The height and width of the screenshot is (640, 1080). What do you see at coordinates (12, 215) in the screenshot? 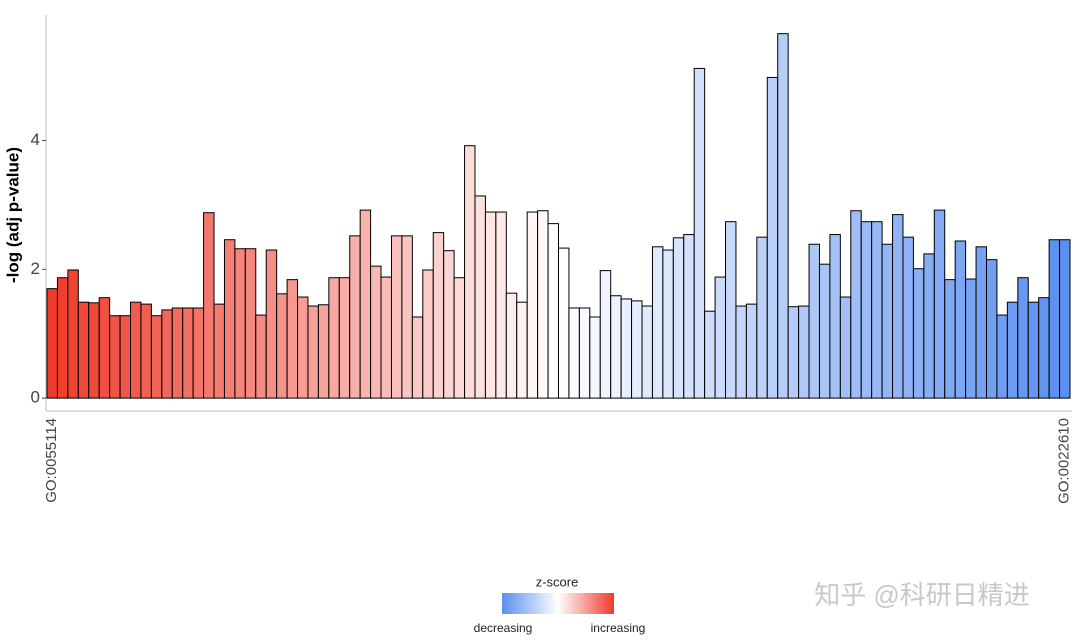
I see `y-axis-title: -log (adj p-value)` at bounding box center [12, 215].